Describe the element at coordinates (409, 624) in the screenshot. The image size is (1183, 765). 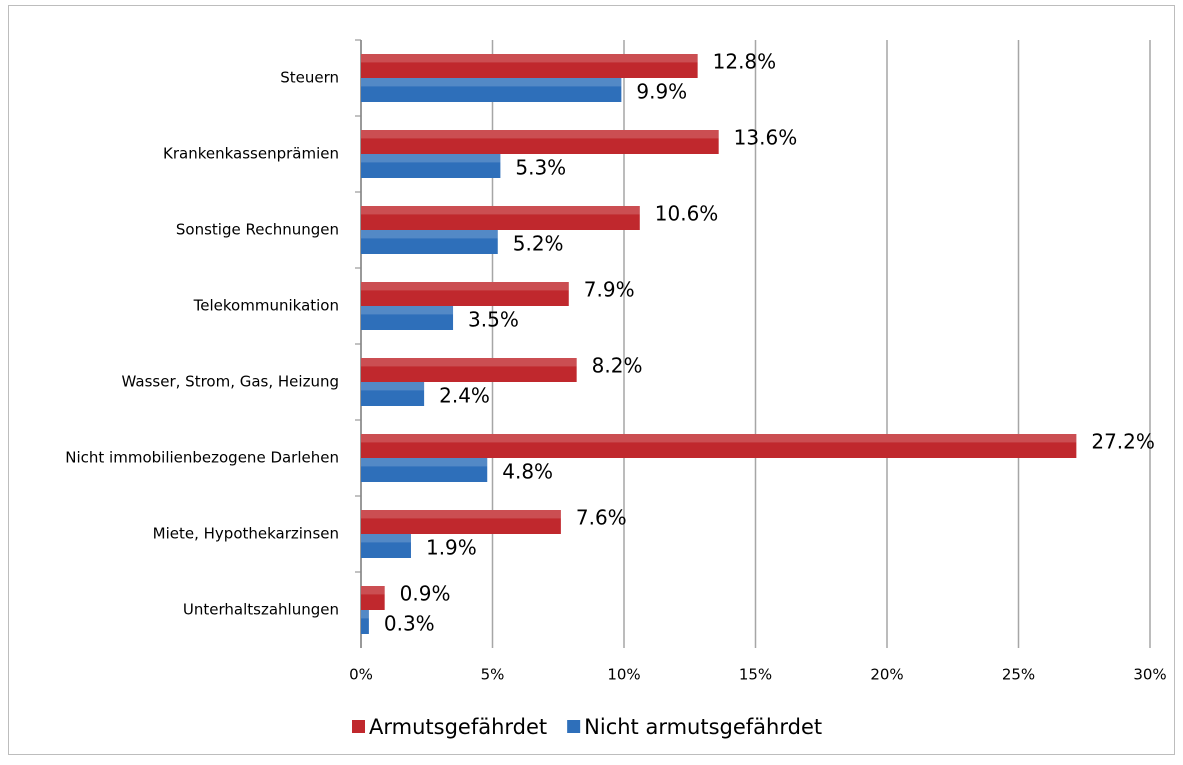
I see `data-label: 0.3%` at that location.